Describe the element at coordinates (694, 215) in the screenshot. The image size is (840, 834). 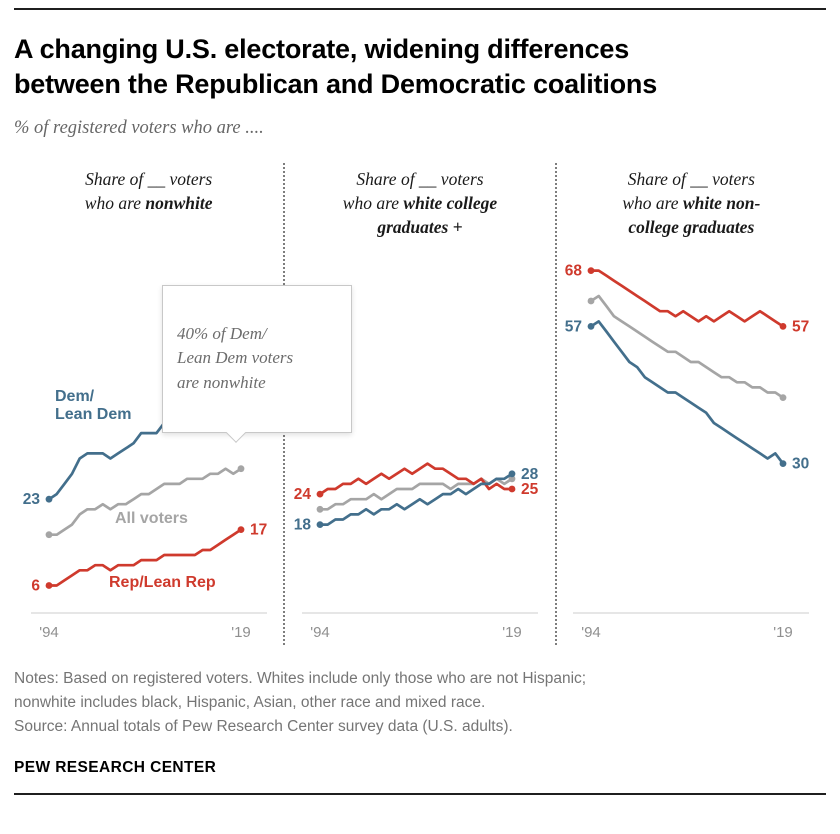
I see `panel-title-bold: white non- college graduates` at that location.